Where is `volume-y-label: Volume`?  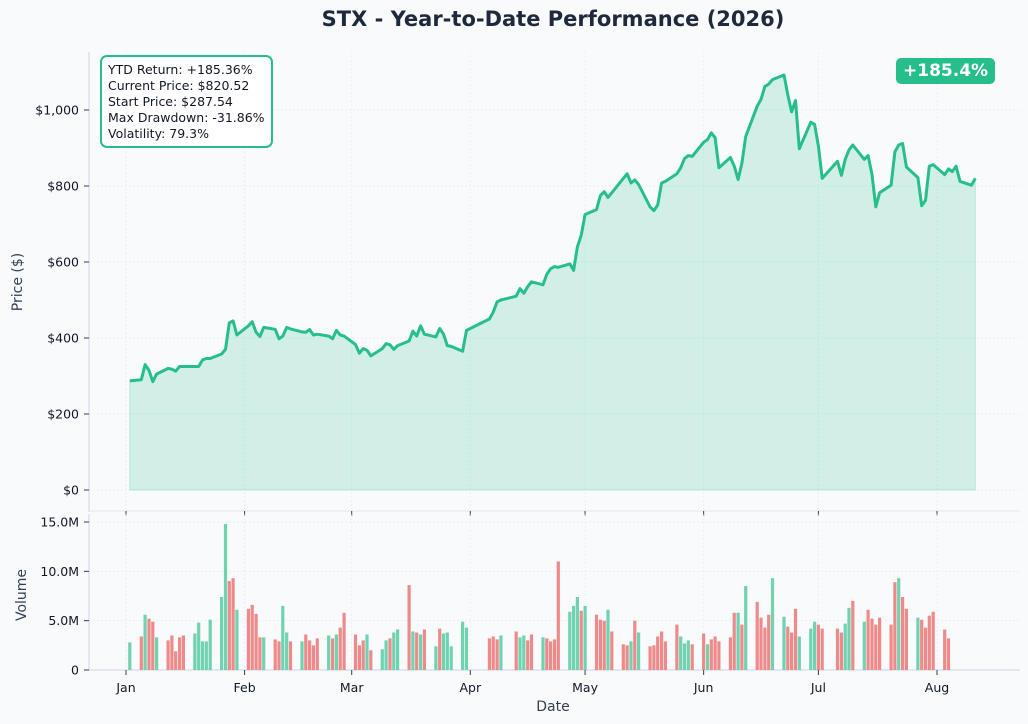
volume-y-label: Volume is located at coordinates (22, 595).